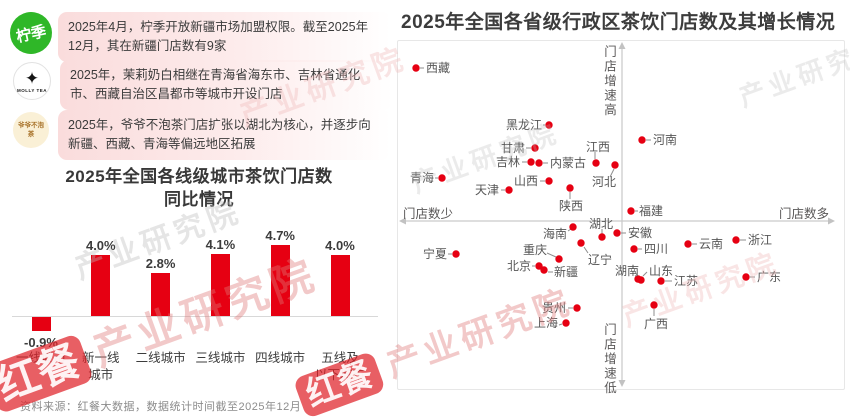 Image resolution: width=850 pixels, height=418 pixels. Describe the element at coordinates (645, 274) in the screenshot. I see `label-connector-山东` at that location.